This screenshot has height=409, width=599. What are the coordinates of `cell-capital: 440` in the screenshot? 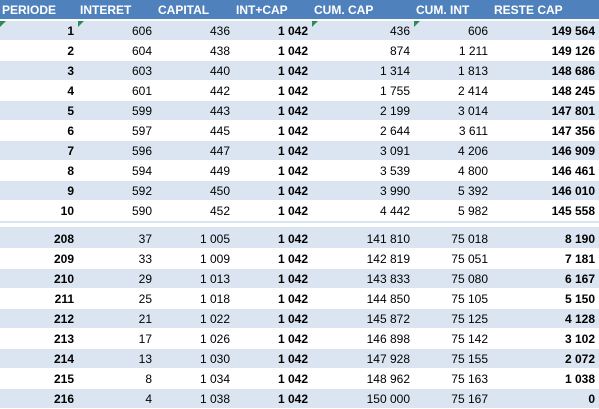 It's located at (219, 71).